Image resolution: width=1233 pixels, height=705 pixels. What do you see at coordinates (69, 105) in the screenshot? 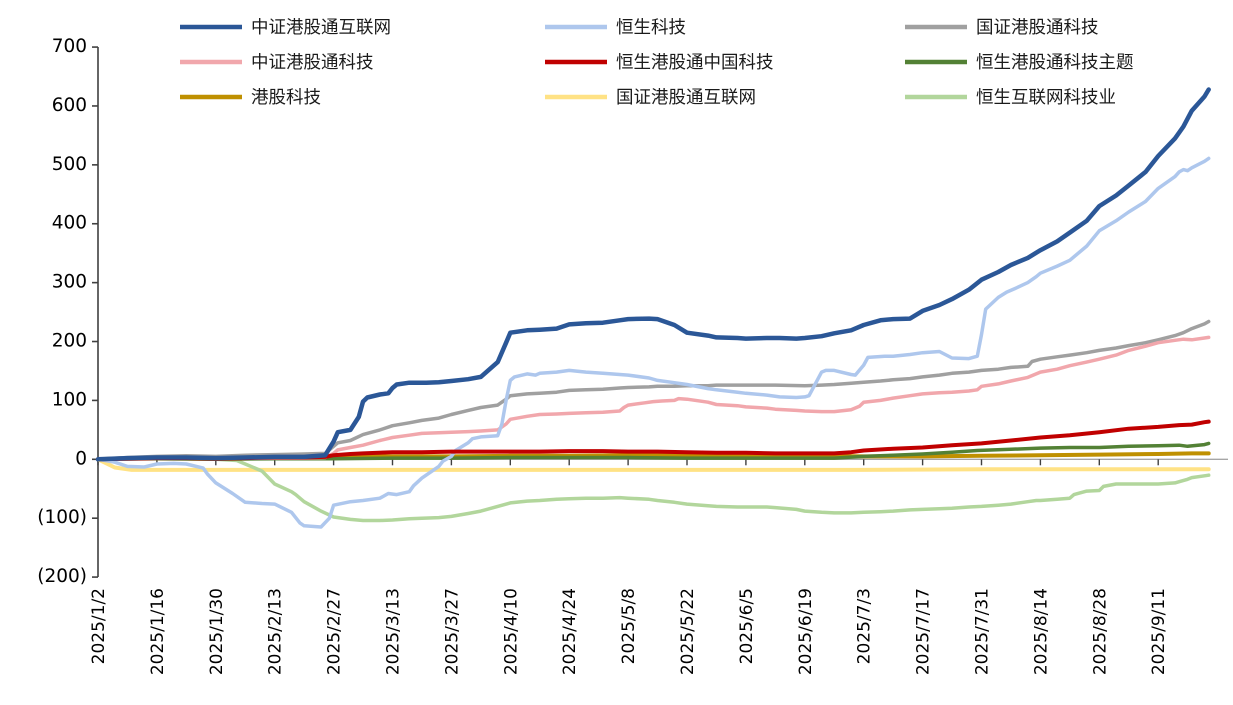
I see `y-tick-label: 600` at bounding box center [69, 105].